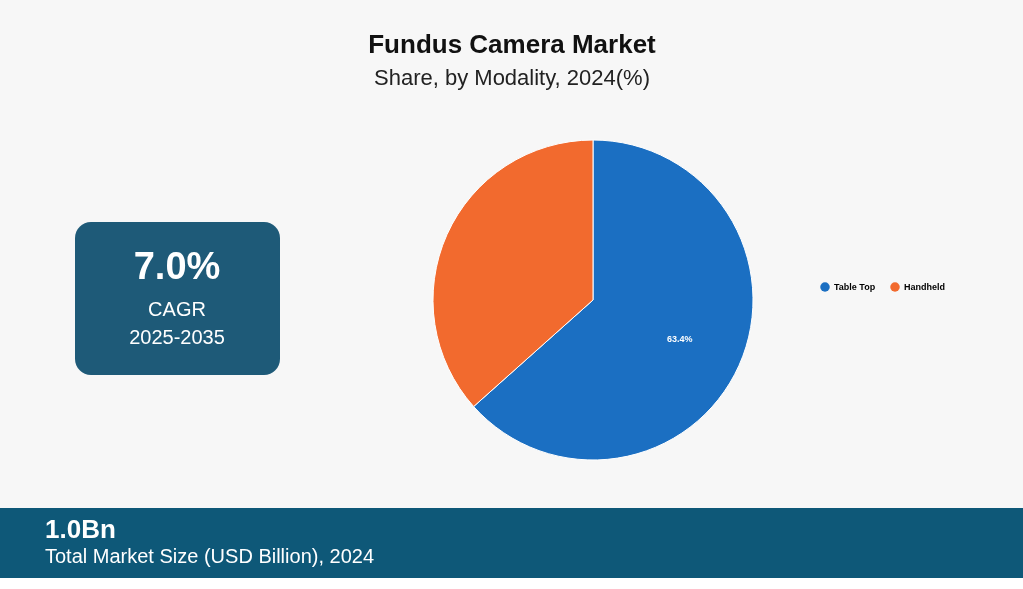 This screenshot has height=589, width=1023. What do you see at coordinates (80, 529) in the screenshot?
I see `text: 1.0Bn` at bounding box center [80, 529].